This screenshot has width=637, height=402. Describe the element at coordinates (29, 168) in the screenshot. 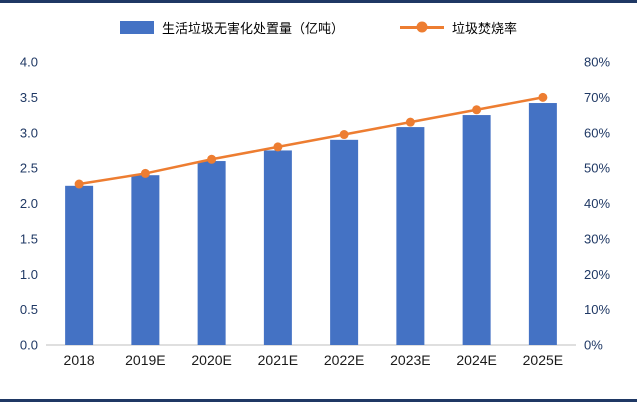

I see `left-axis-tick: 2.5` at that location.